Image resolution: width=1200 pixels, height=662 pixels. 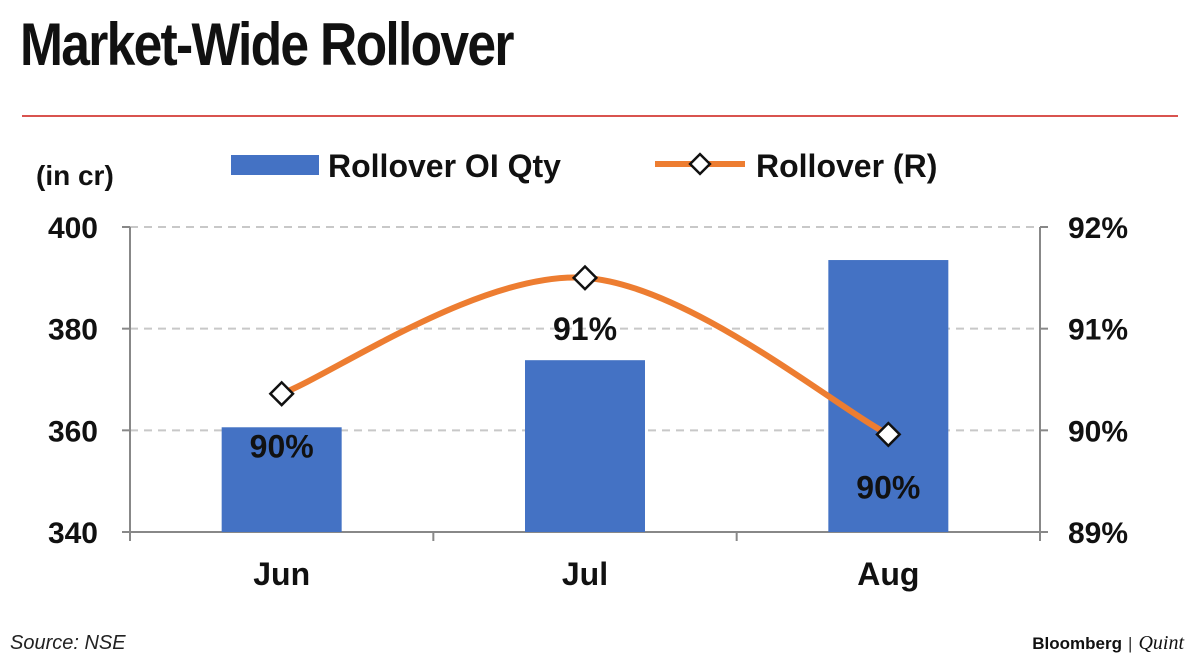 I want to click on legend-bar-label: Rollover OI Qty, so click(x=444, y=166).